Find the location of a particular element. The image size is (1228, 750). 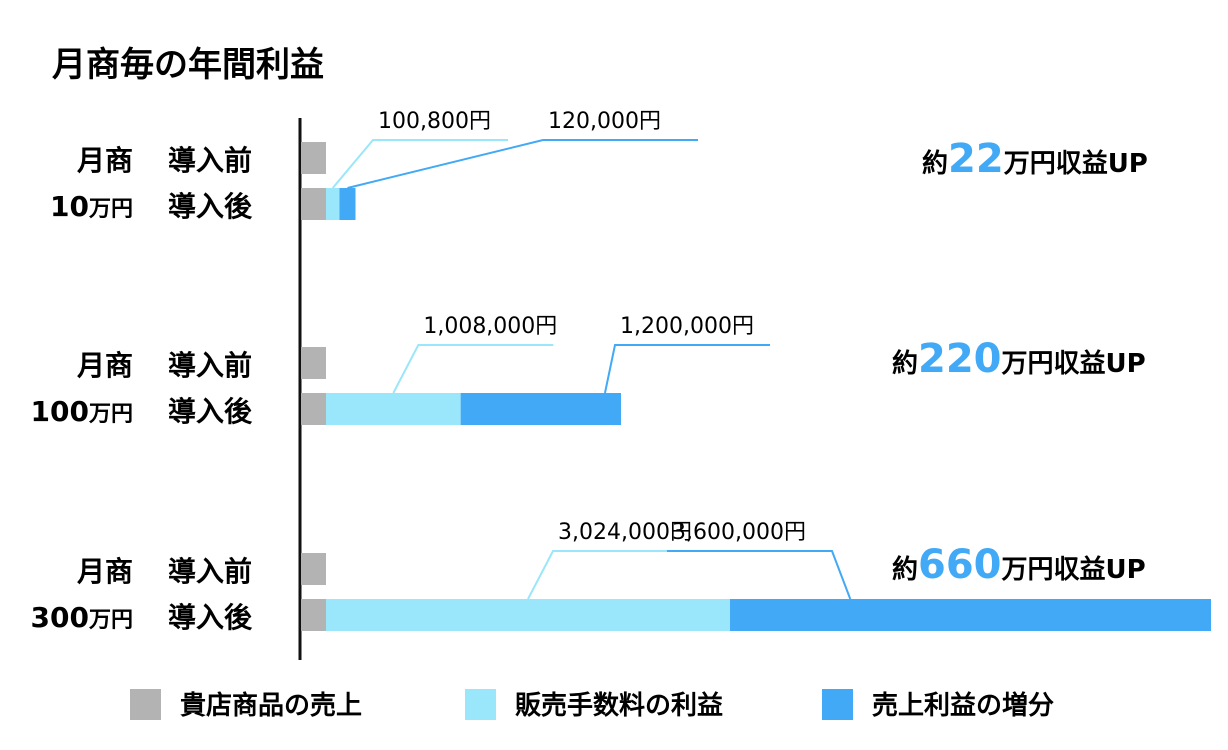

group-label-amount: 100万円 is located at coordinates (82, 411).